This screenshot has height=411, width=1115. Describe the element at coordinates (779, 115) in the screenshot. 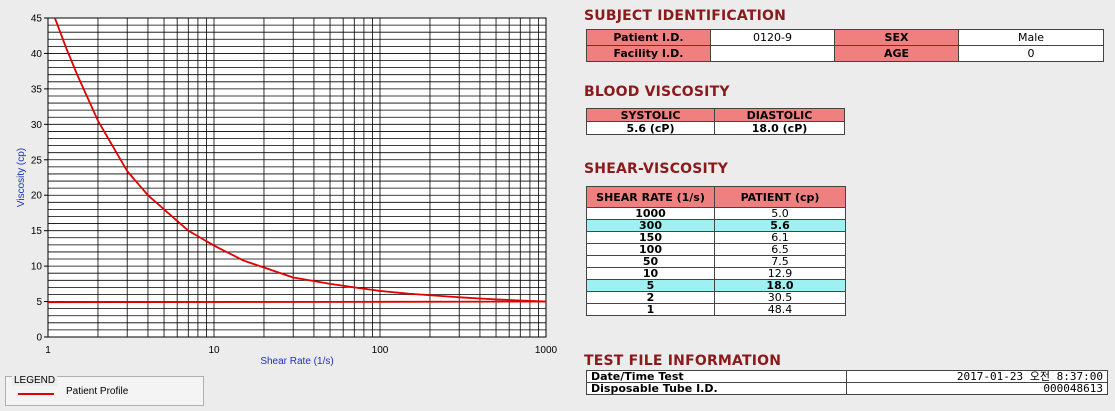

I see `diastolic-label: DIASTOLIC` at that location.